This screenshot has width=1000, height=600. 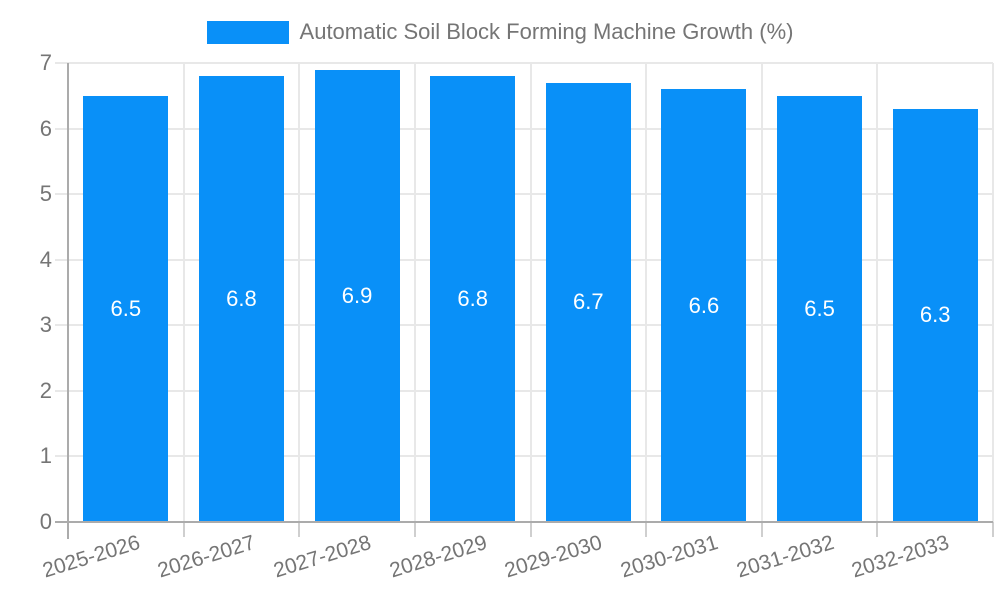 I want to click on bar-value-label: 6.7, so click(x=588, y=302).